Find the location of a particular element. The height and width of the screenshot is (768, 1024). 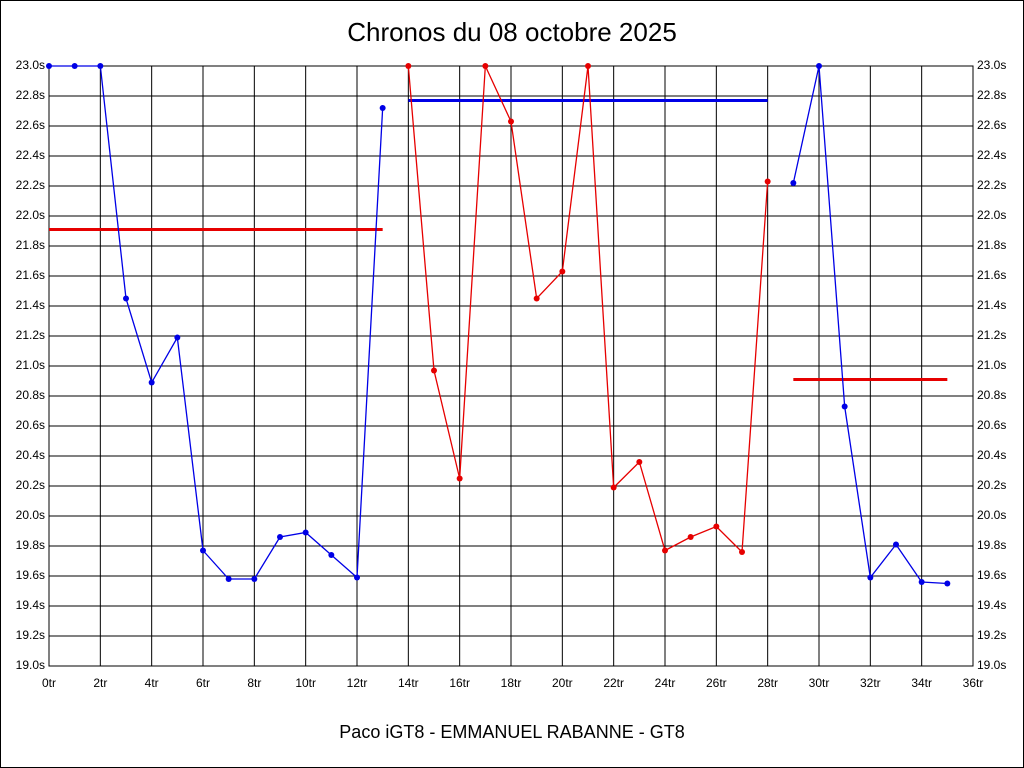

y-tick-label: 20.2s is located at coordinates (30, 485).